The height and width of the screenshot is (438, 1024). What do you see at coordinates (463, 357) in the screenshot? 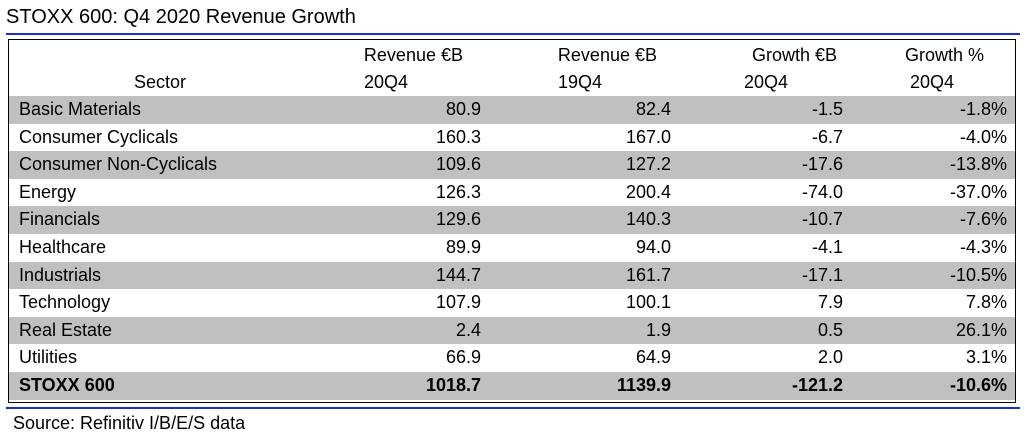
I see `revenue-20q4-cell: 66.9` at bounding box center [463, 357].